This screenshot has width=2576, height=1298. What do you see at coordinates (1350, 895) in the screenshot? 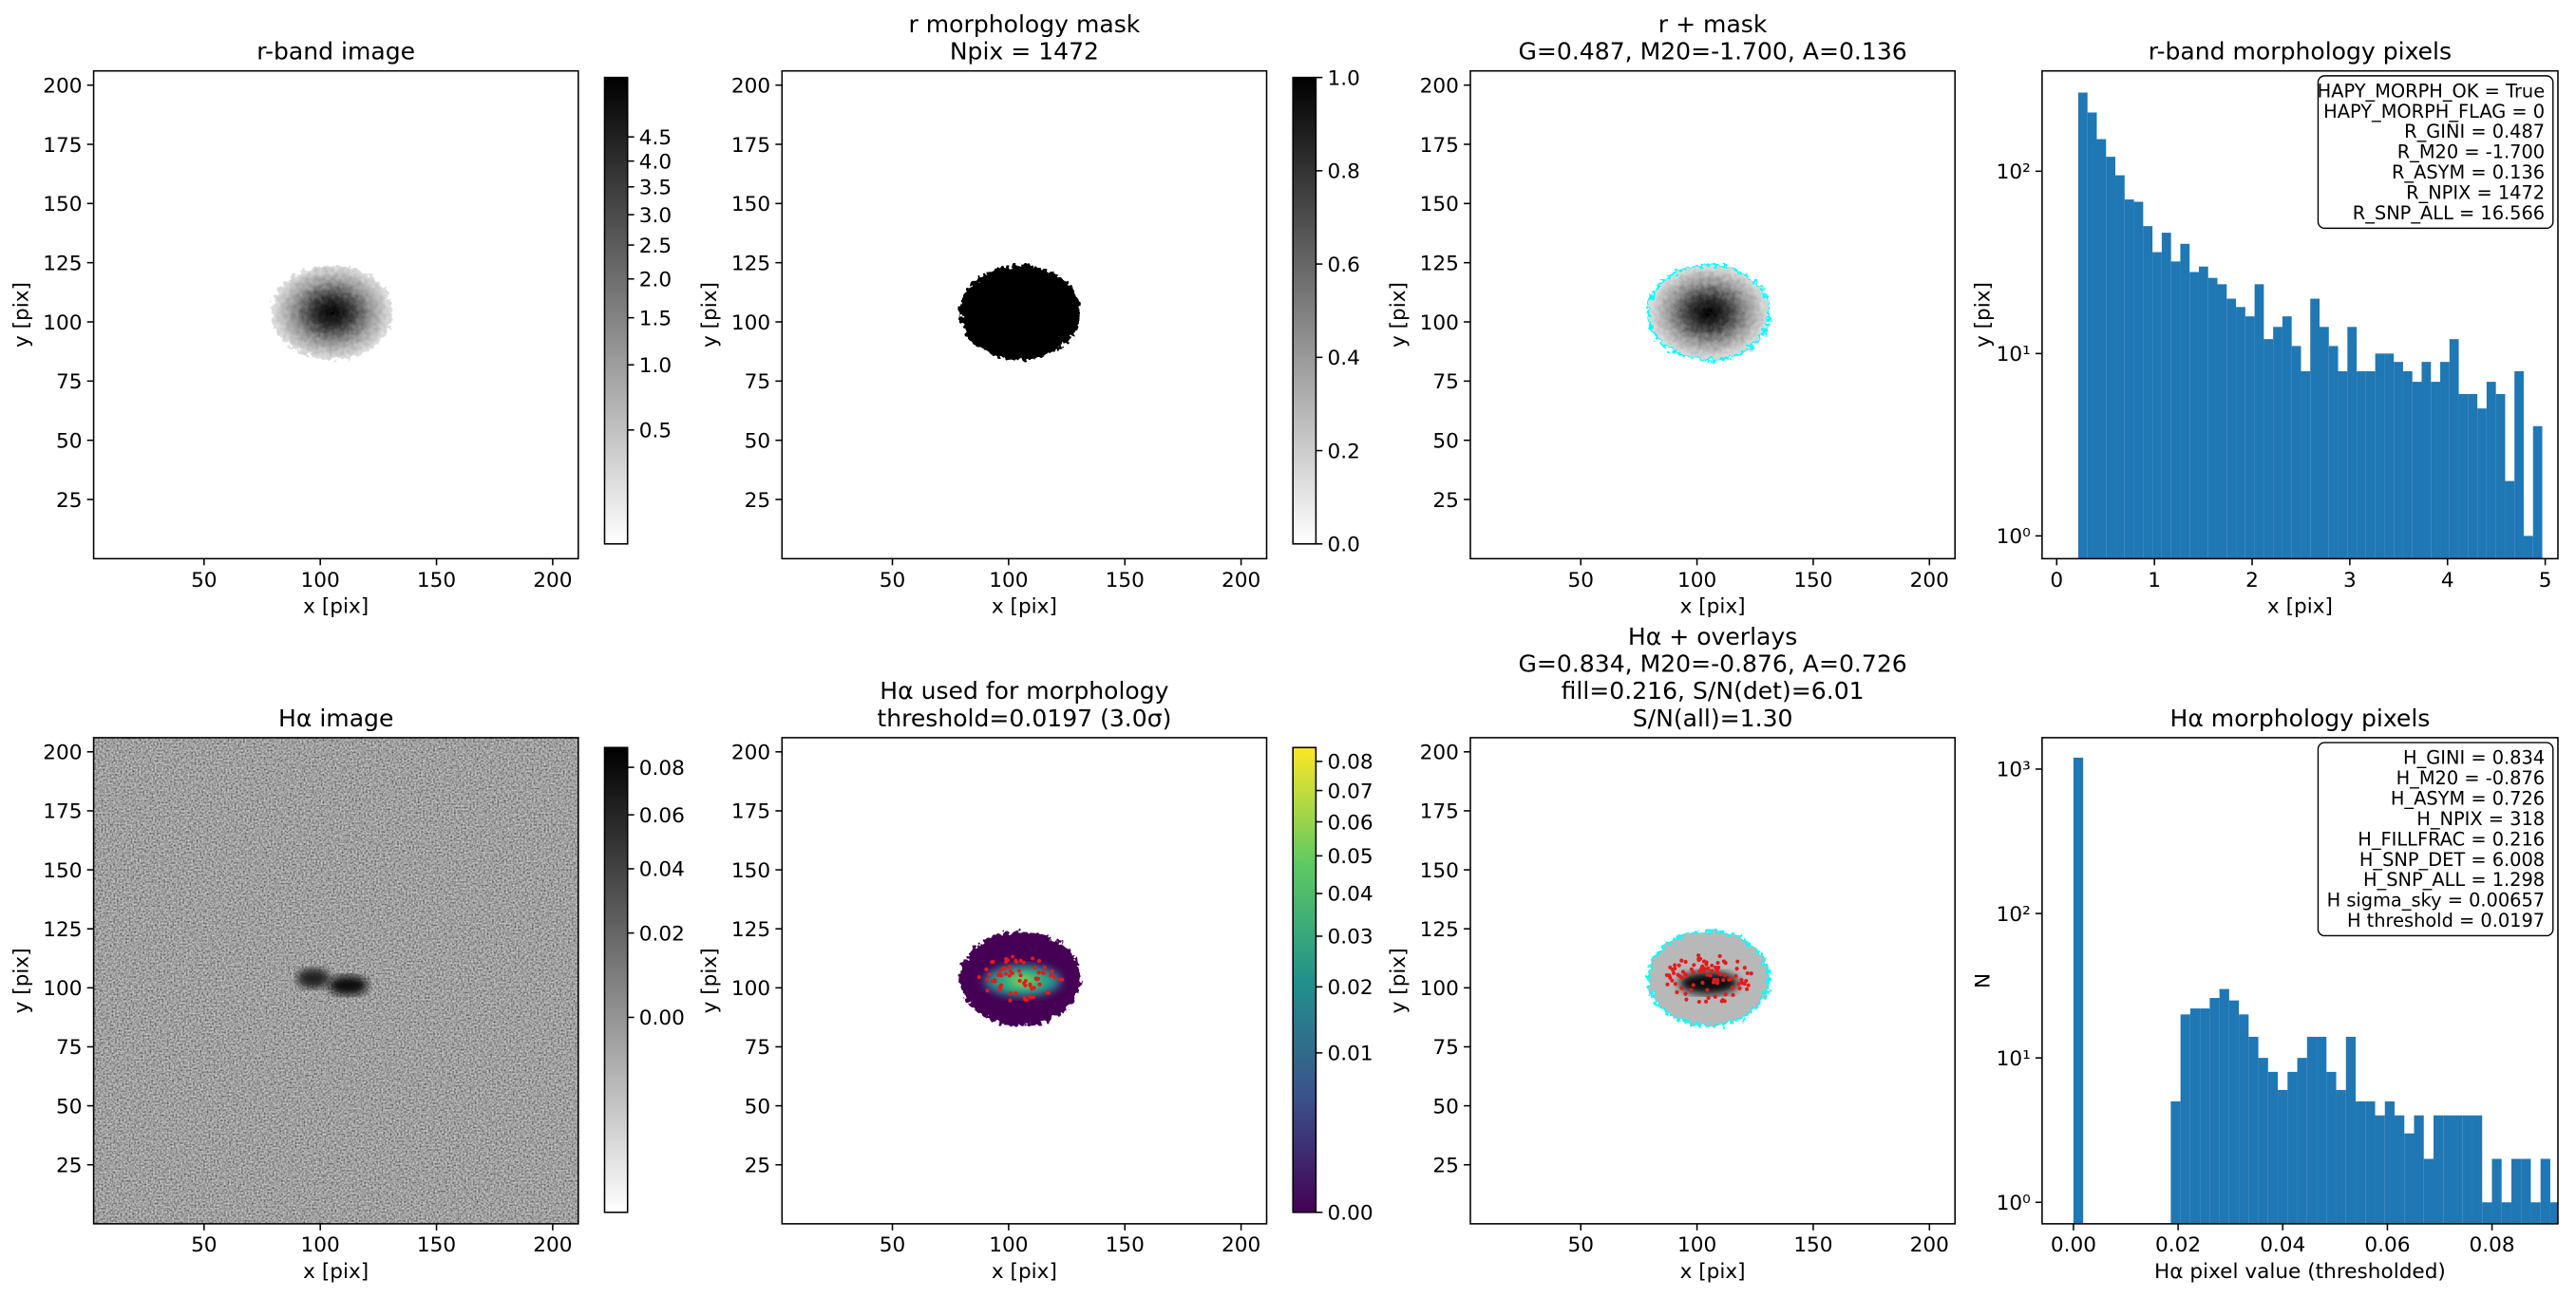
I see `colorbar-tick-label: 0.04` at bounding box center [1350, 895].